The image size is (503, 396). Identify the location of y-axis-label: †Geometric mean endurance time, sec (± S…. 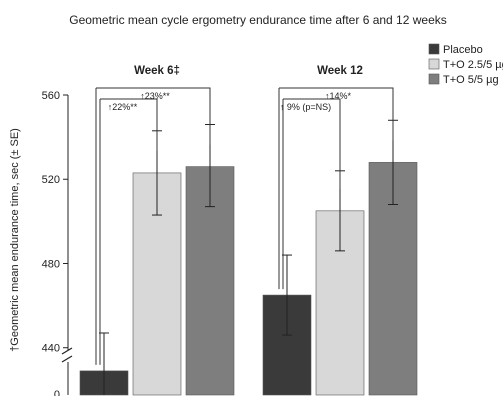
(15, 240).